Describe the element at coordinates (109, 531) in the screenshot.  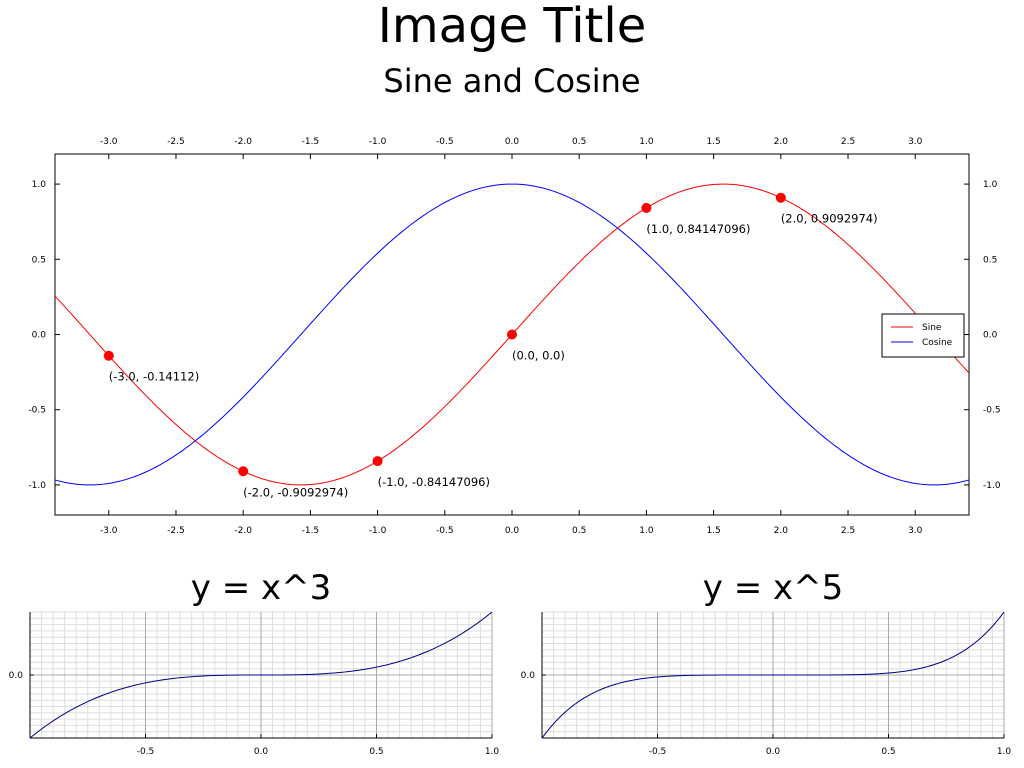
I see `x-tick-label-bottom: -3.0` at that location.